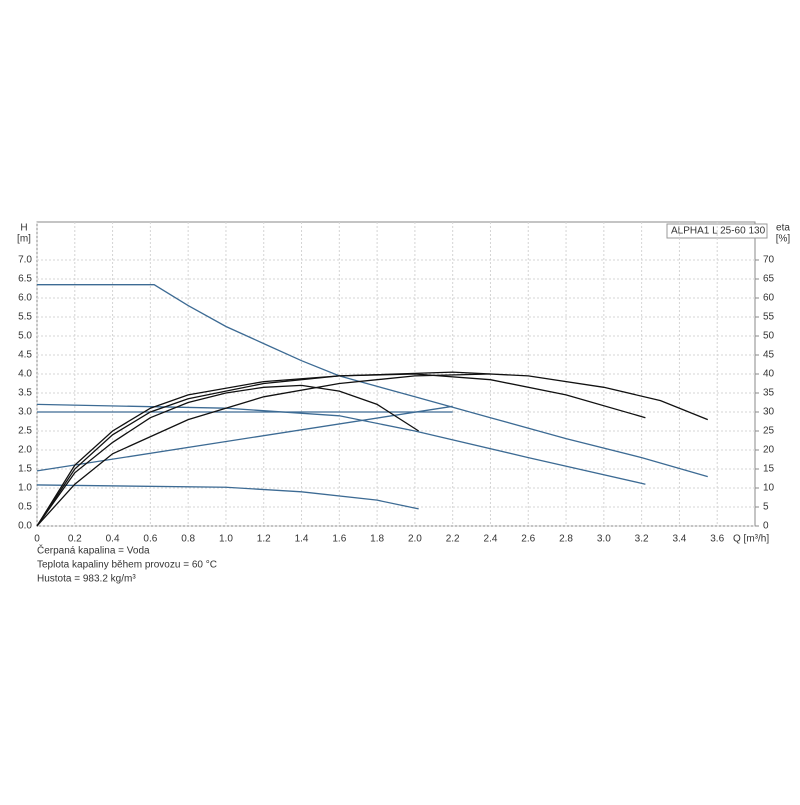 Image resolution: width=800 pixels, height=805 pixels. Describe the element at coordinates (25, 317) in the screenshot. I see `y-tick-label: 5.5` at that location.